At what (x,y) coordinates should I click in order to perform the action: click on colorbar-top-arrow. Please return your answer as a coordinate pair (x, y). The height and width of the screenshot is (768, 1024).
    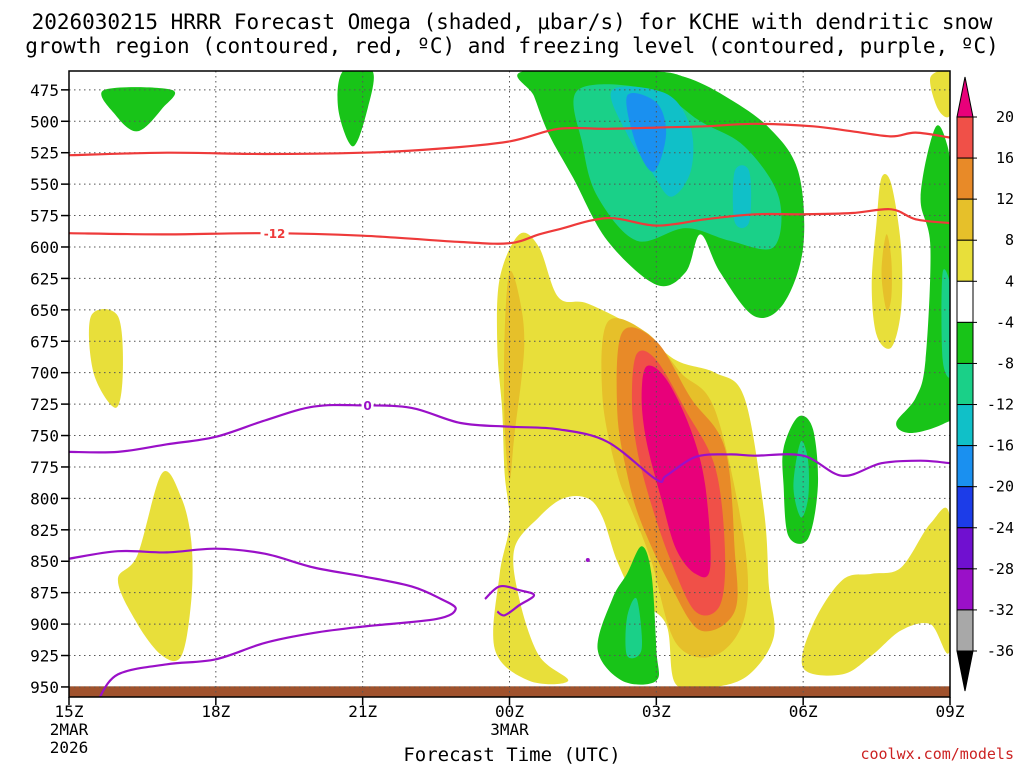
    Looking at the image, I should click on (965, 97).